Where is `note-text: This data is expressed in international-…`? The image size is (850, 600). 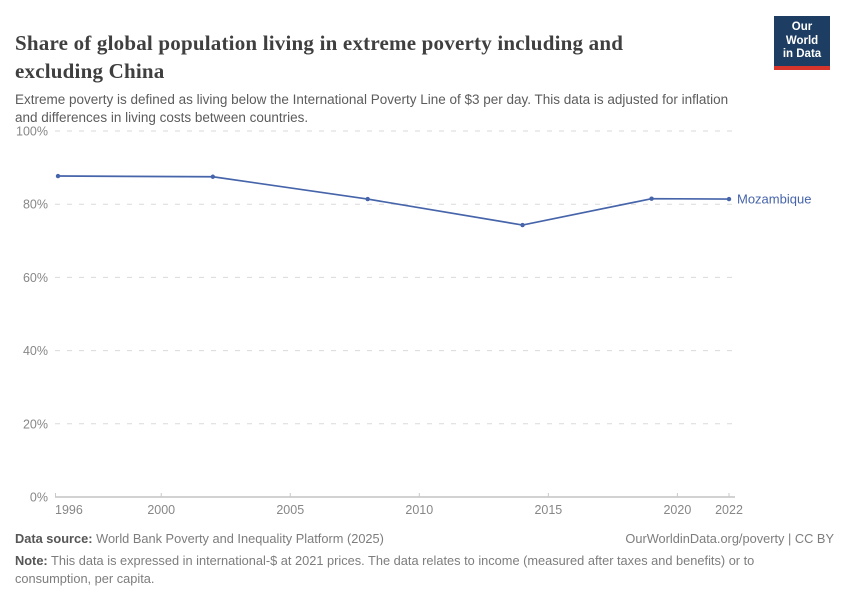
note-text: This data is expressed in international-… is located at coordinates (385, 569).